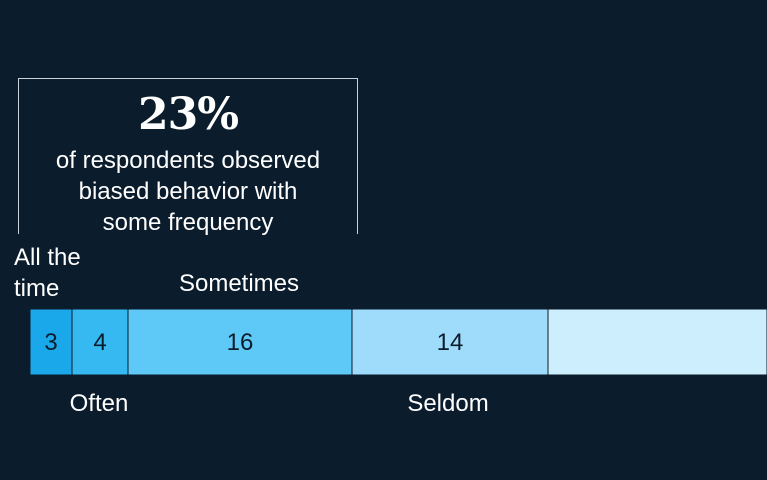  I want to click on bar-segment-never, so click(657, 342).